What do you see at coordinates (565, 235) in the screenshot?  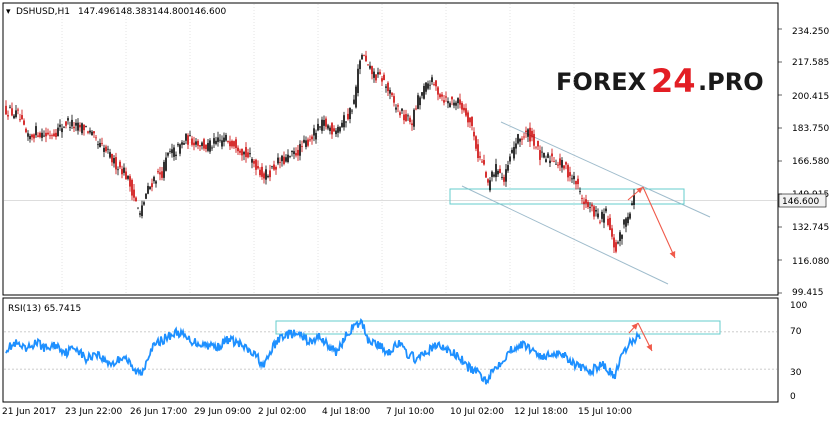 I see `channel-lower-line` at bounding box center [565, 235].